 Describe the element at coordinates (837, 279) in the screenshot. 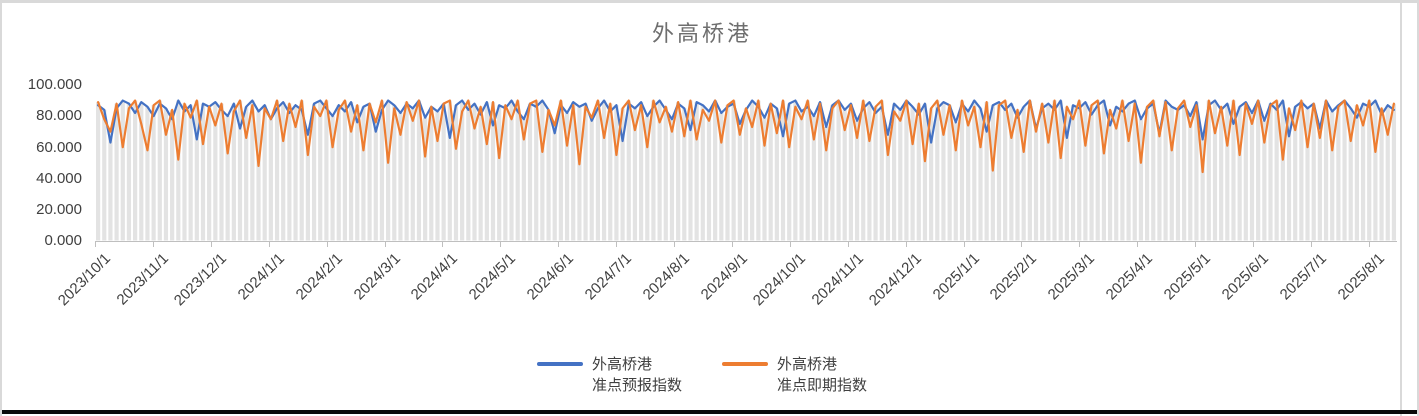

I see `x-axis-label: 2024/11/1` at that location.